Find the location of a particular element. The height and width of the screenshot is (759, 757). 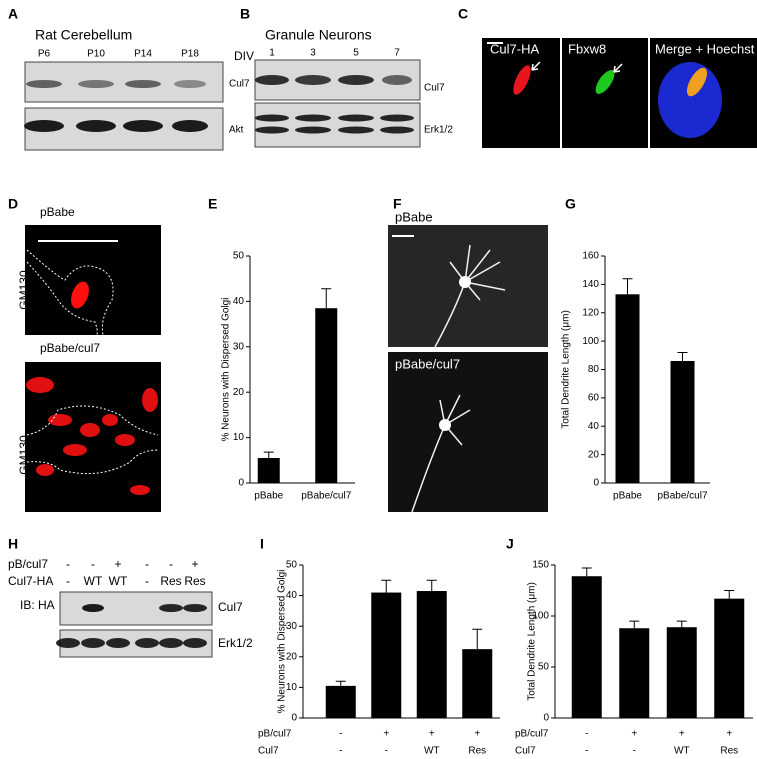

row-label: Cul7-HA is located at coordinates (30, 581).